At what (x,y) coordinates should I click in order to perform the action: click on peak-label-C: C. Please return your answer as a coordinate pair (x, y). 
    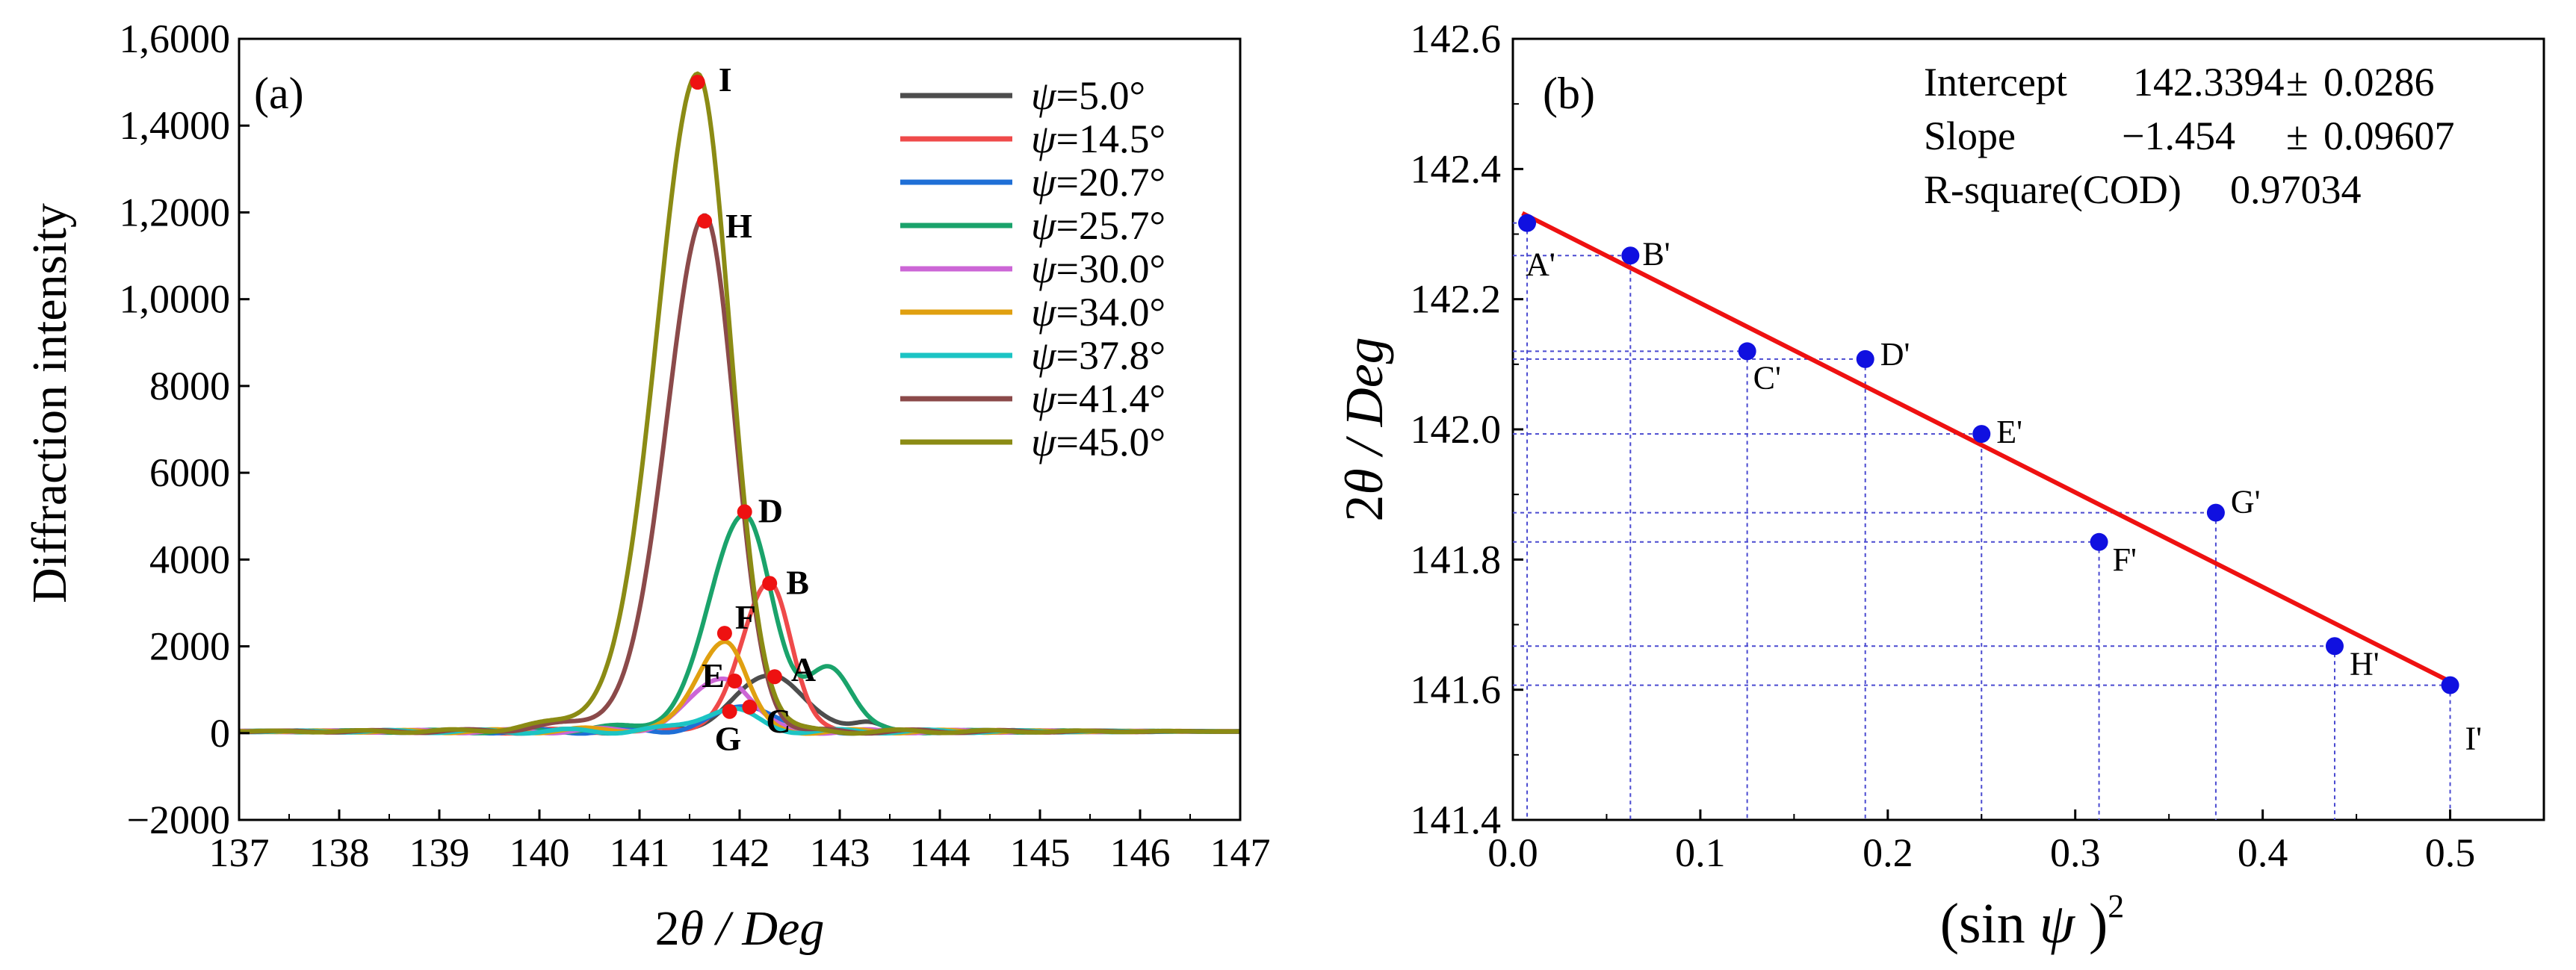
    Looking at the image, I should click on (778, 721).